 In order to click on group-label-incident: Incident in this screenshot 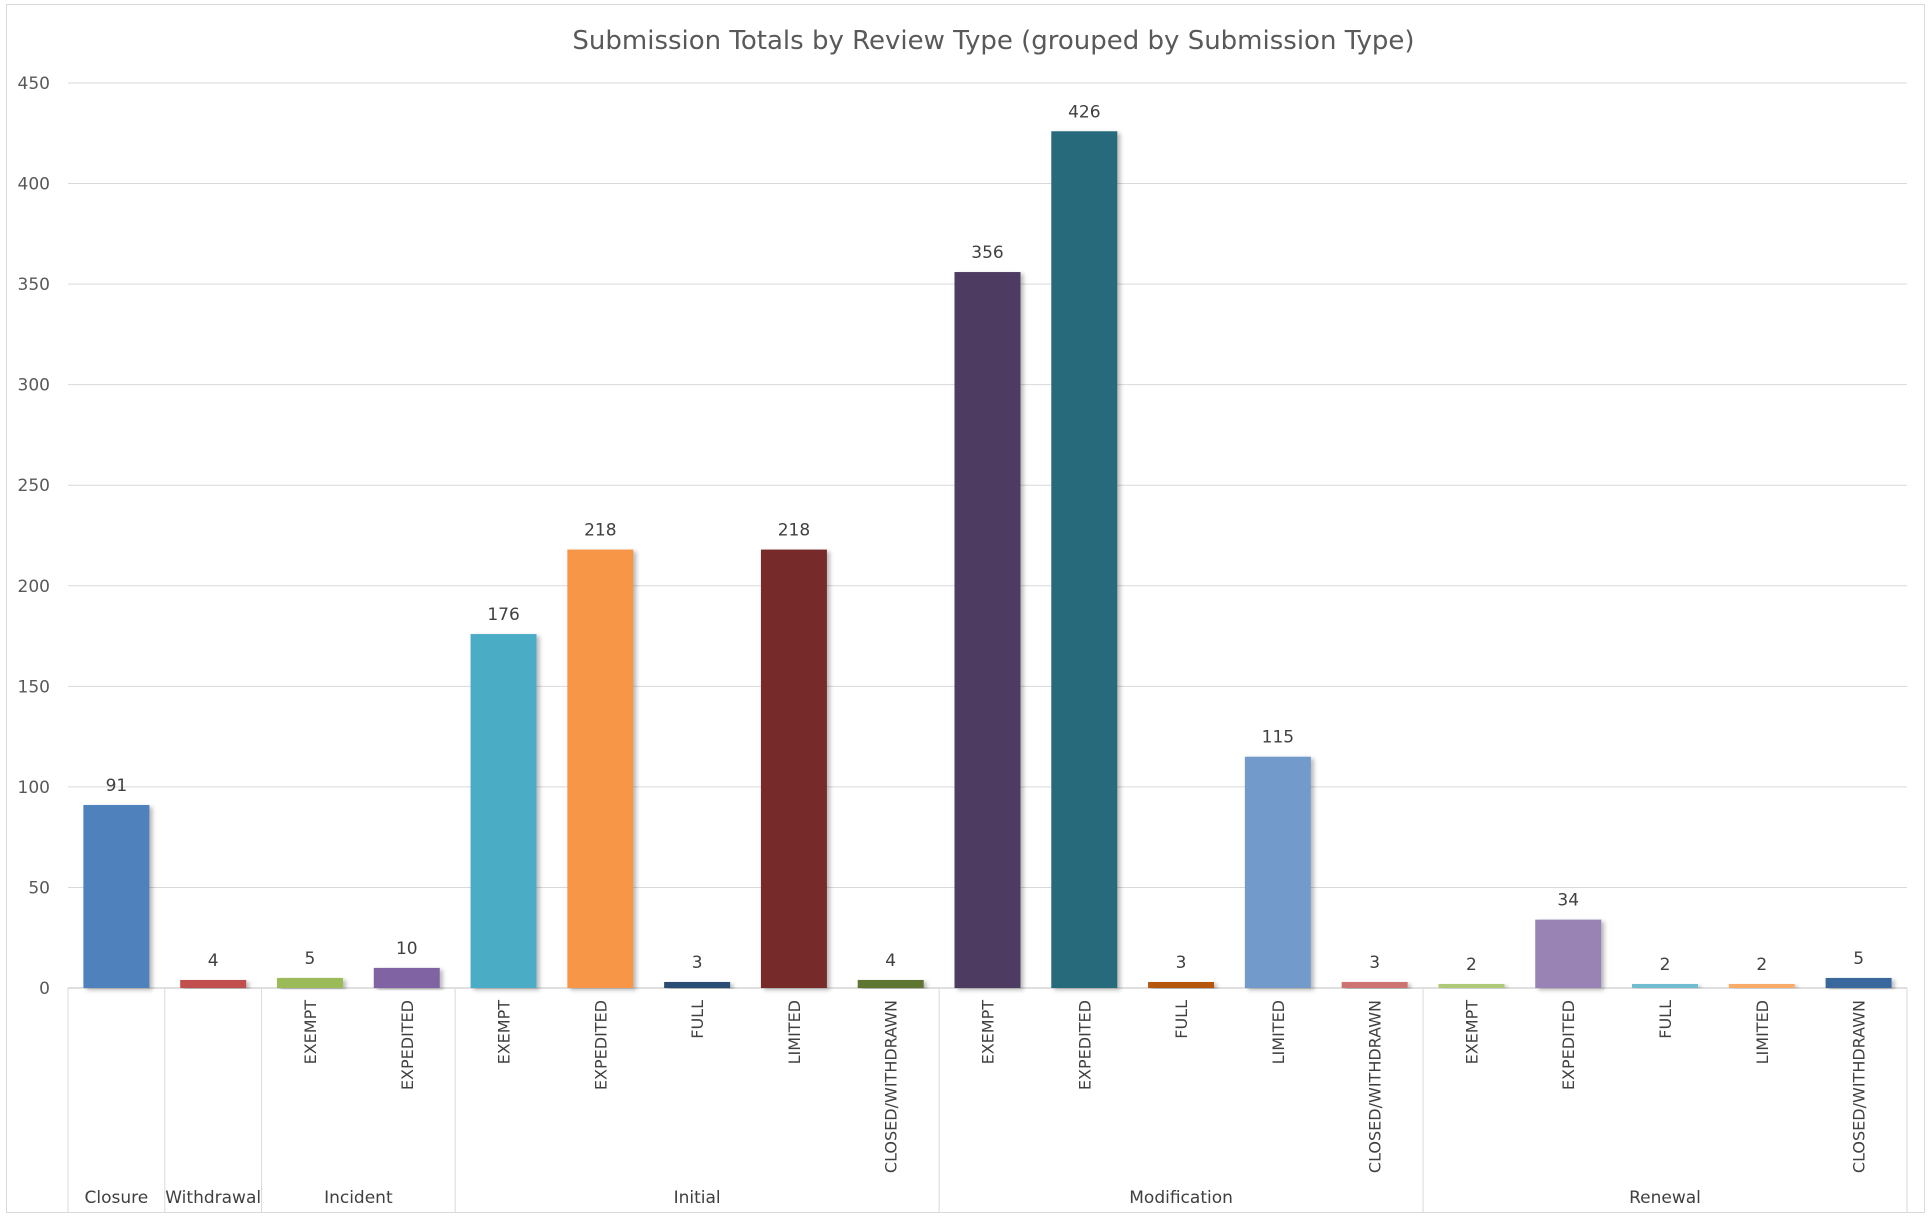, I will do `click(358, 1198)`.